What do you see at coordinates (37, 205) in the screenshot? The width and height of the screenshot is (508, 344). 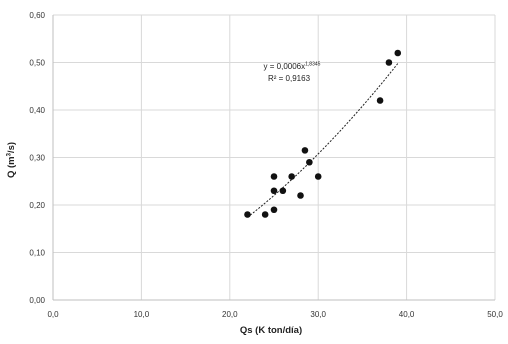 I see `y-tick-label: 0,20` at bounding box center [37, 205].